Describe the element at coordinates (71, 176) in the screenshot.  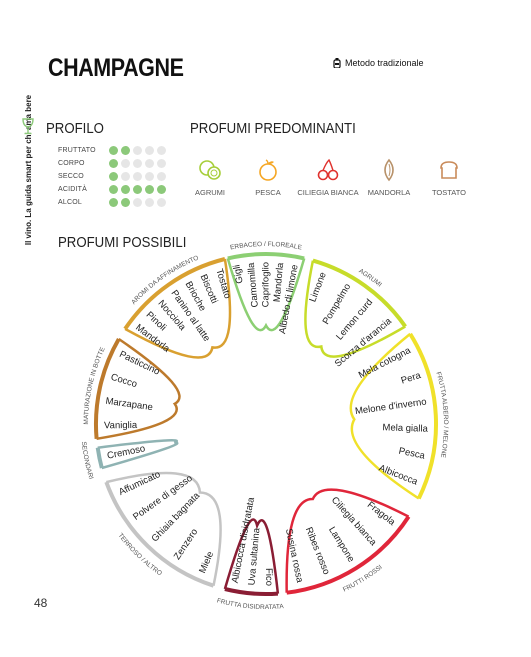
I see `profile-label: SECCO` at that location.